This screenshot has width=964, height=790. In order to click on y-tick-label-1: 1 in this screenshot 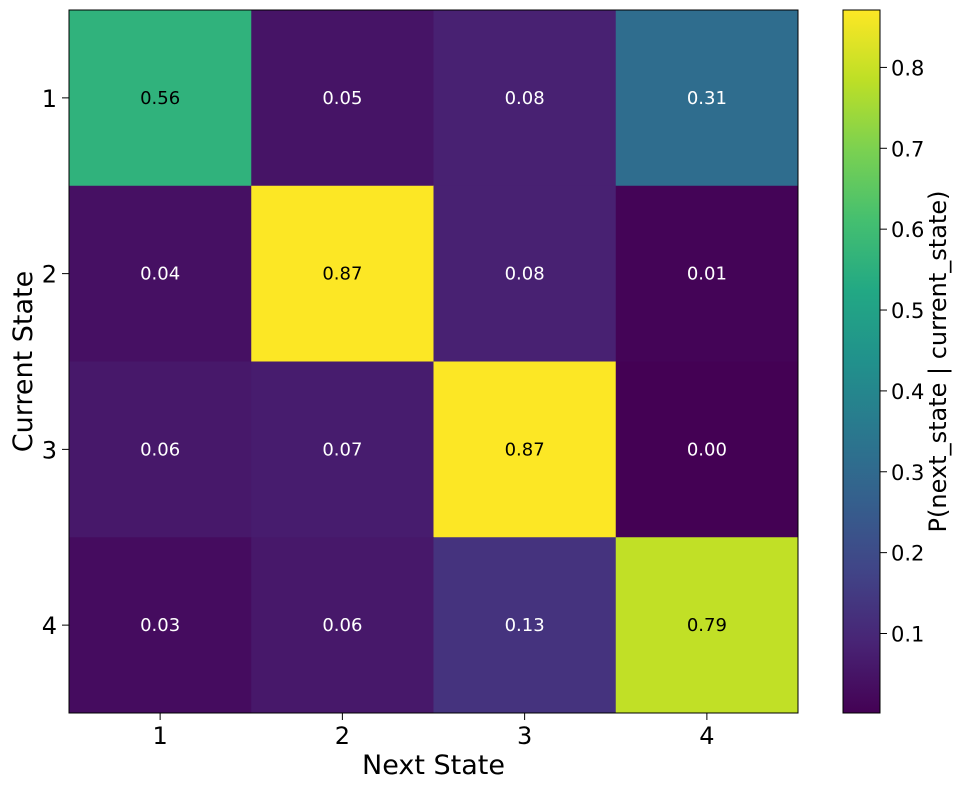, I will do `click(49, 99)`.